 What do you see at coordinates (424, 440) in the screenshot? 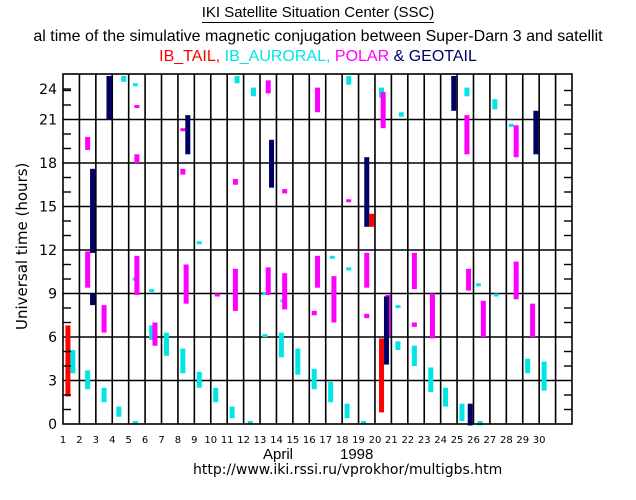
I see `x-tick-label: 23` at bounding box center [424, 440].